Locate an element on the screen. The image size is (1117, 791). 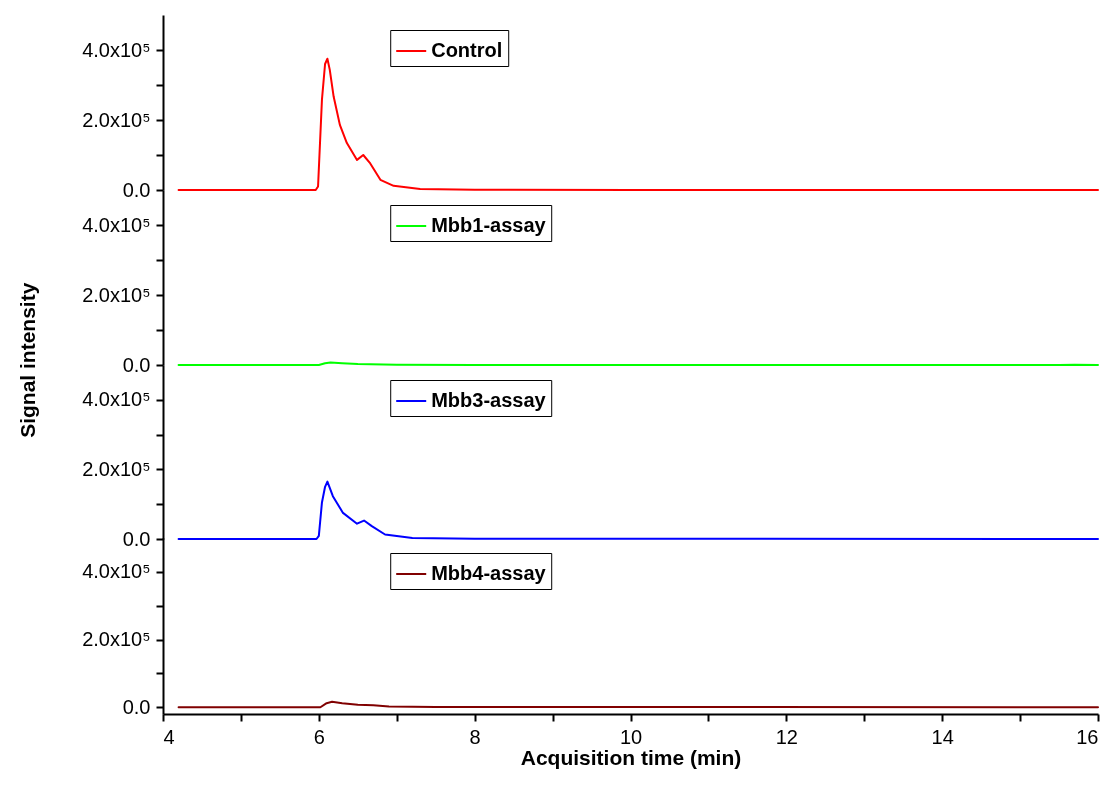
x-axis-title: Acquisition time (min) is located at coordinates (631, 757).